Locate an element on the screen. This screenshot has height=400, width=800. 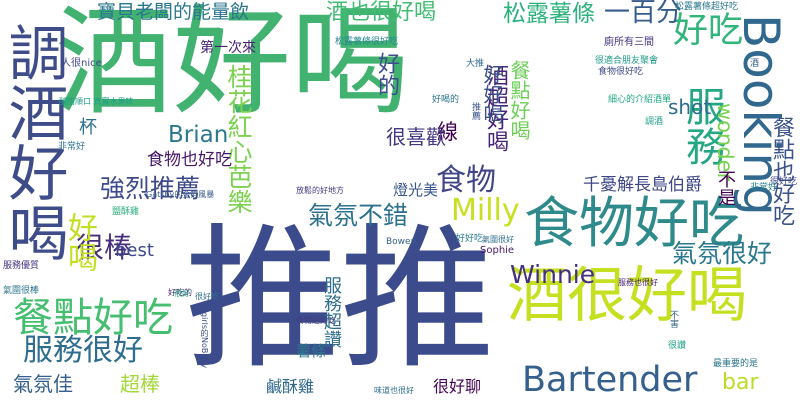
cloud-word: 好吃的 is located at coordinates (180, 292).